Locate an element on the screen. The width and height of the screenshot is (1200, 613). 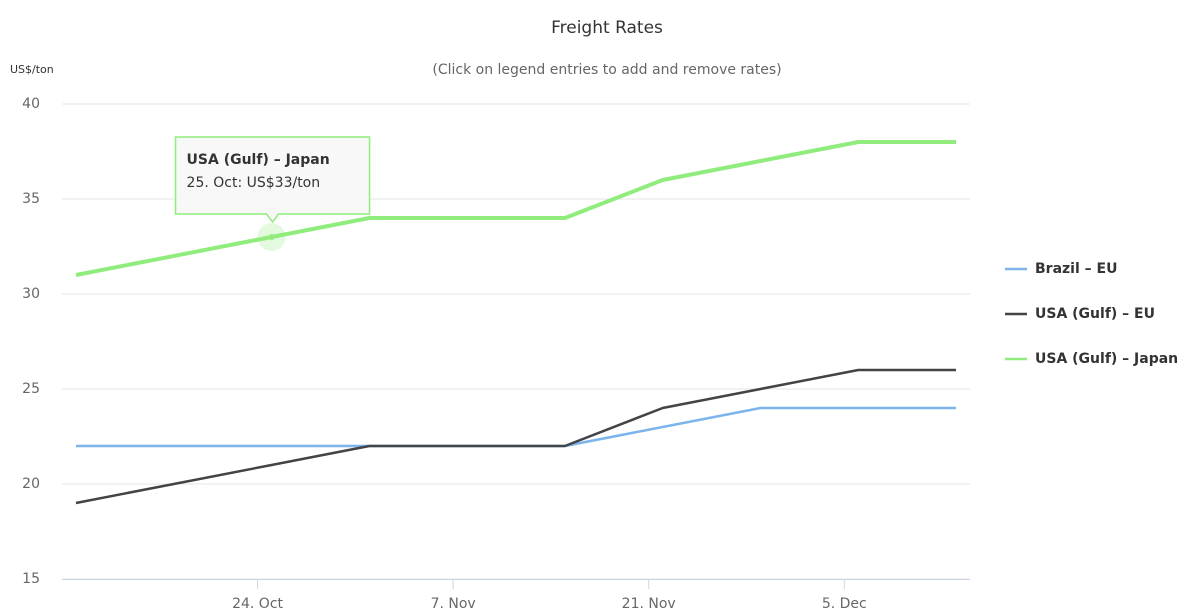
y-tick-label: 25 is located at coordinates (31, 389).